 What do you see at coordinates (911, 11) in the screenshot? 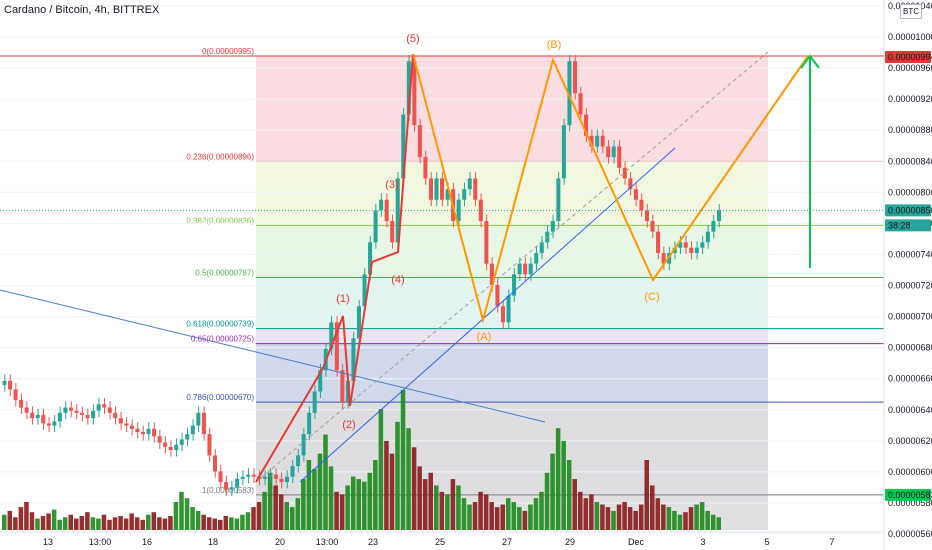
I see `currency-badge: BTC` at bounding box center [911, 11].